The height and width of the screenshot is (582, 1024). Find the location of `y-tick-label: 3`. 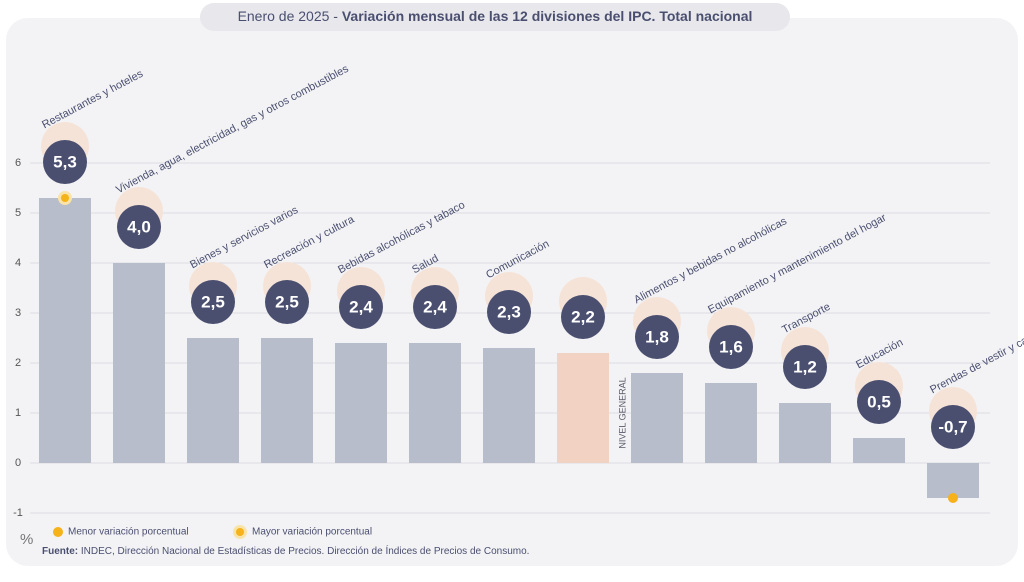

y-tick-label: 3 is located at coordinates (18, 313).